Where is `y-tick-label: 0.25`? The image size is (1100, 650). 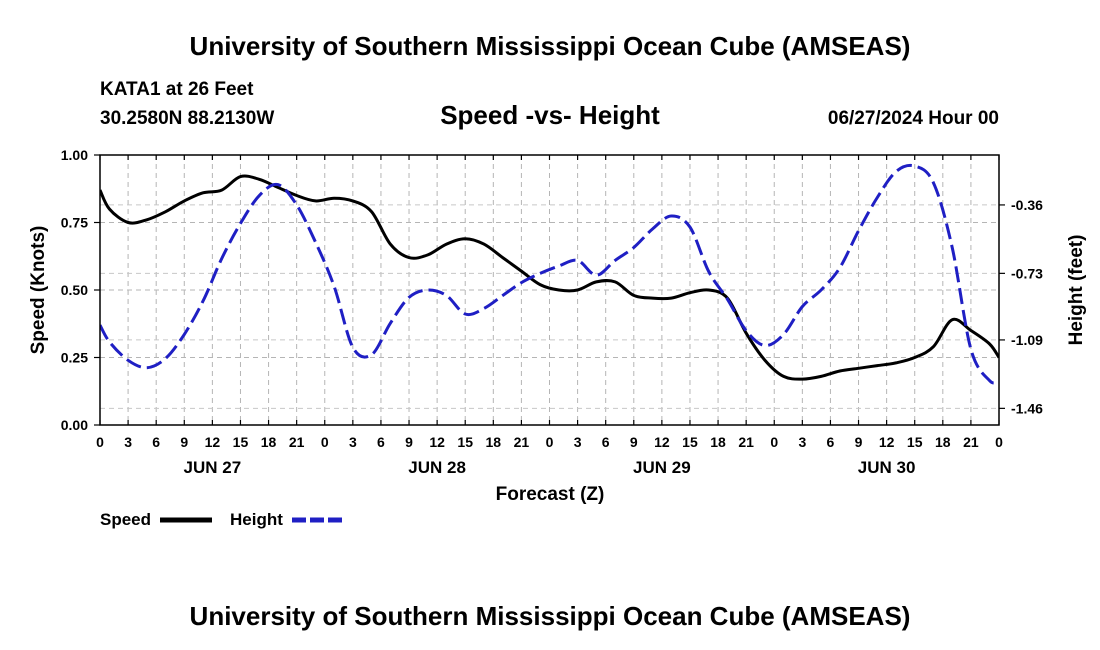 y-tick-label: 0.25 is located at coordinates (74, 358).